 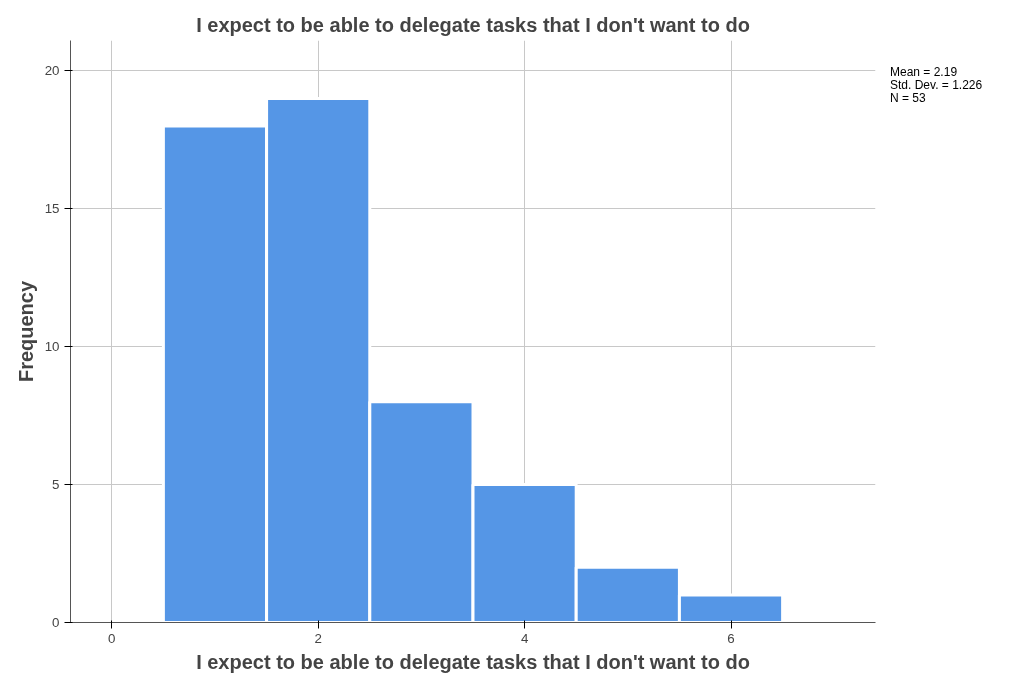 What do you see at coordinates (473, 661) in the screenshot?
I see `x-axis-title: I expect to be able to delegate tasks that I don't want to do` at bounding box center [473, 661].